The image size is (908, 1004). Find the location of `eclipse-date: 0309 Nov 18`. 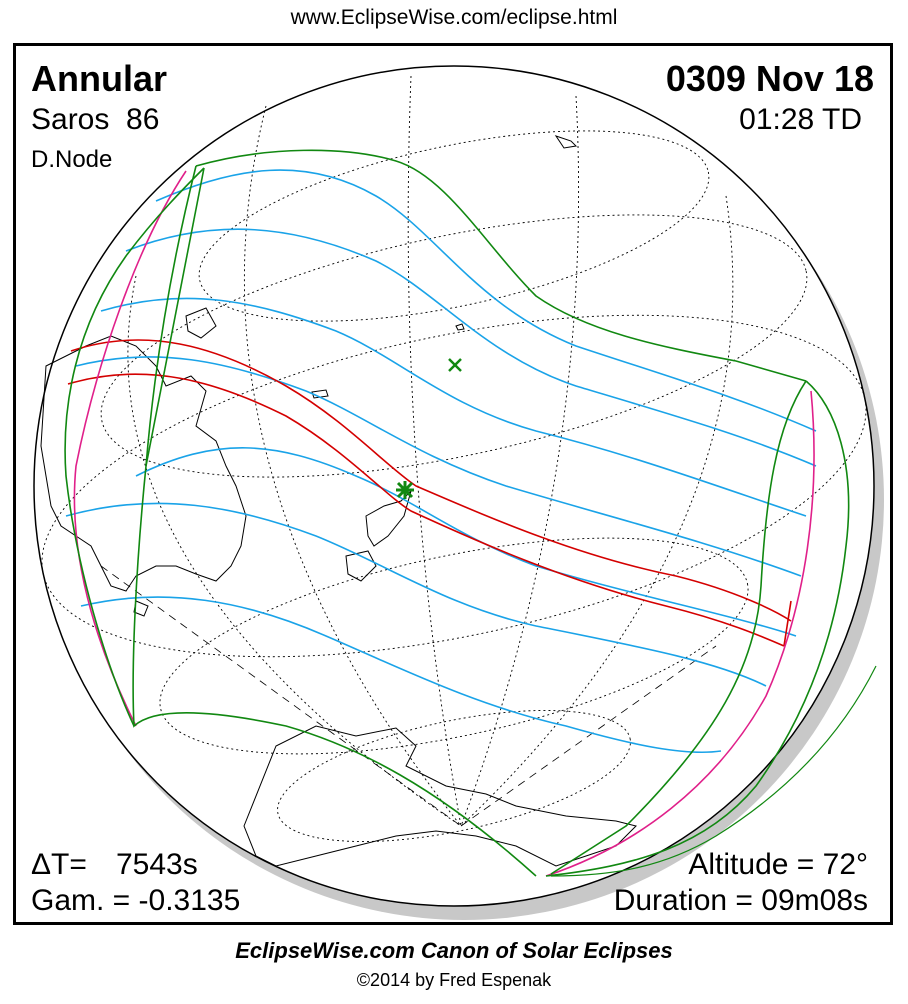

eclipse-date: 0309 Nov 18 is located at coordinates (769, 78).